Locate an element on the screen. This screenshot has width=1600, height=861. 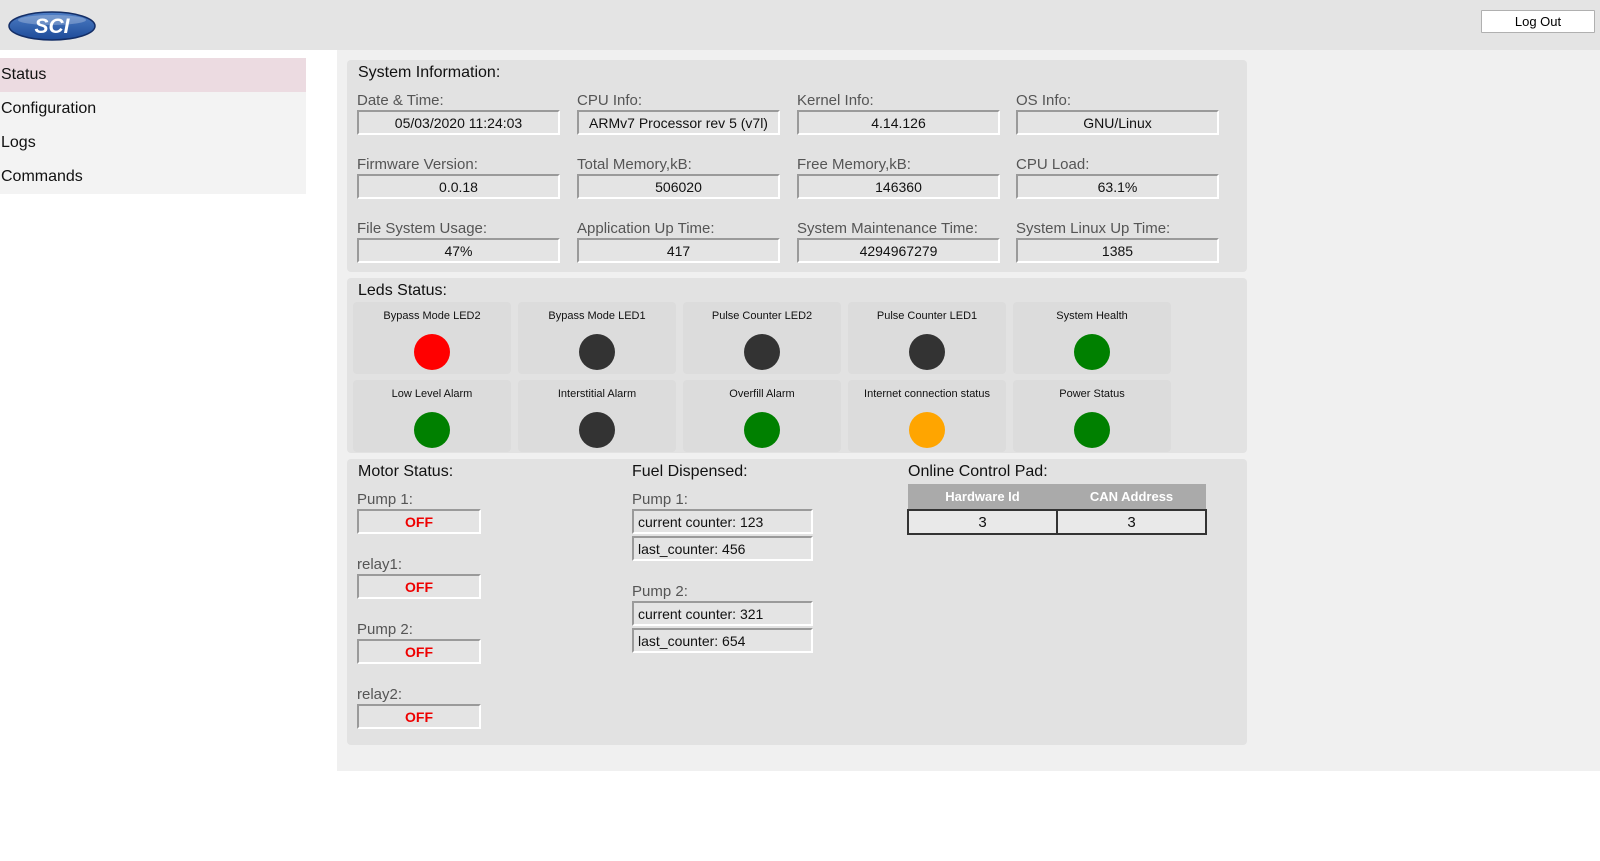
application-up-time-value: 417 is located at coordinates (678, 250).